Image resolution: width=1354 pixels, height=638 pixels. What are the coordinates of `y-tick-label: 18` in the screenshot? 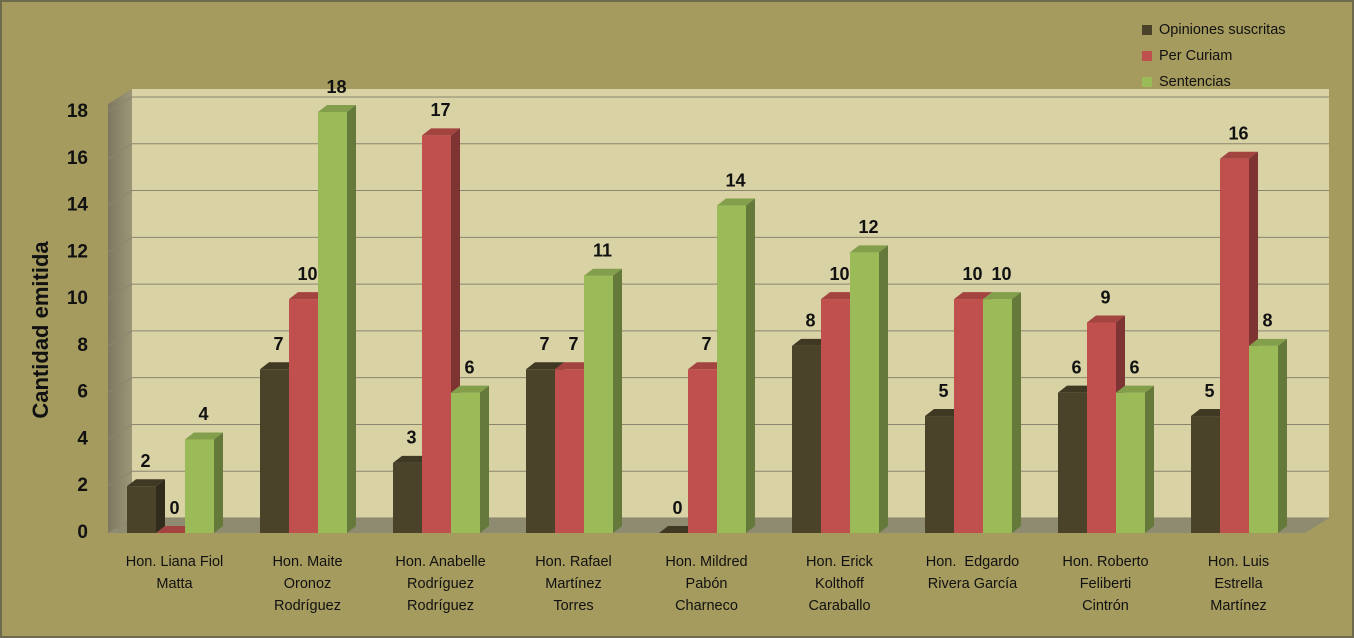 It's located at (77, 111).